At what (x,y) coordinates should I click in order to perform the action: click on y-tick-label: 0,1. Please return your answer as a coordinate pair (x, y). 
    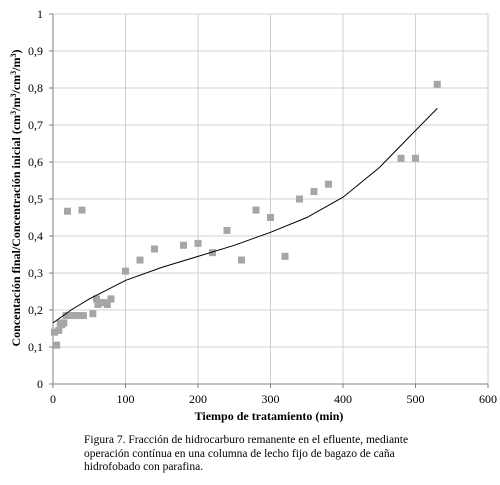
    Looking at the image, I should click on (35, 347).